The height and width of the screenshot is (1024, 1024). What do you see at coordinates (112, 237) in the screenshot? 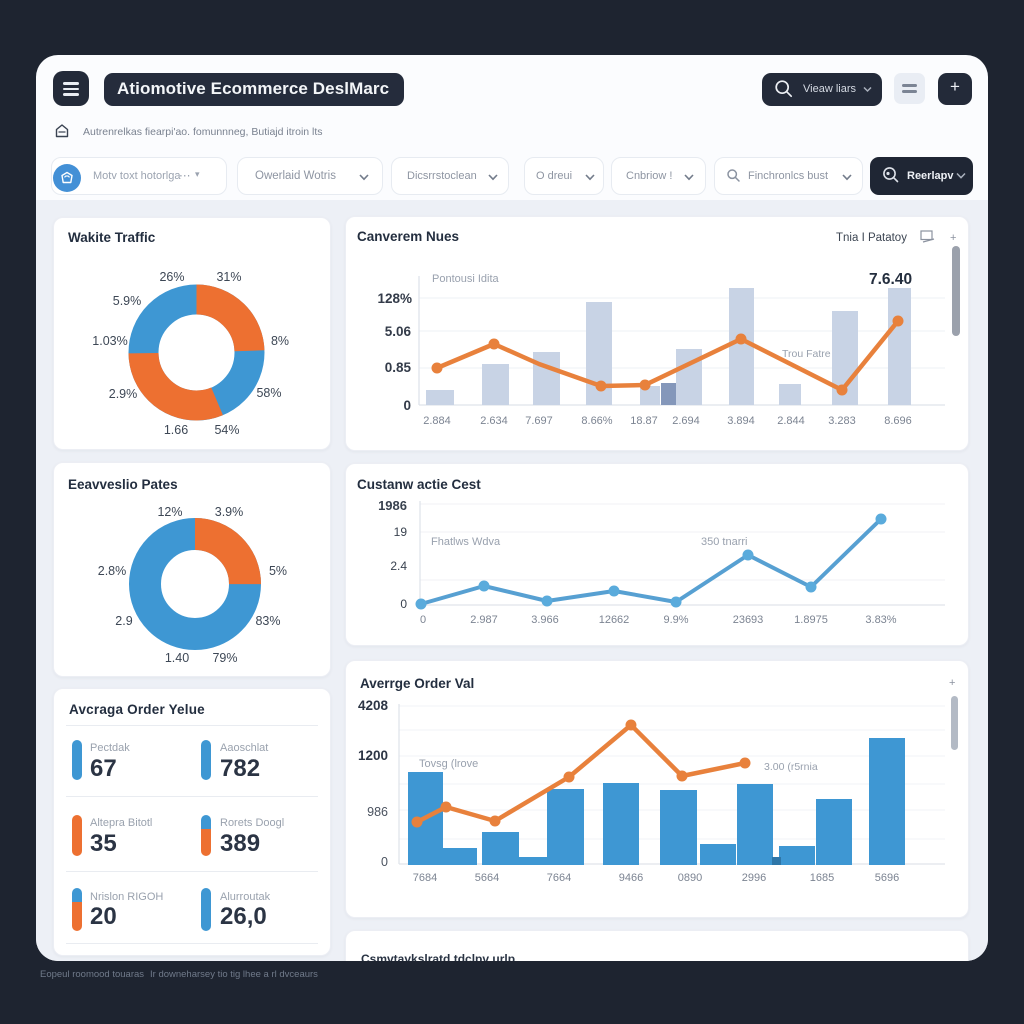
I see `svg-text: Wakite Traffic` at bounding box center [112, 237].